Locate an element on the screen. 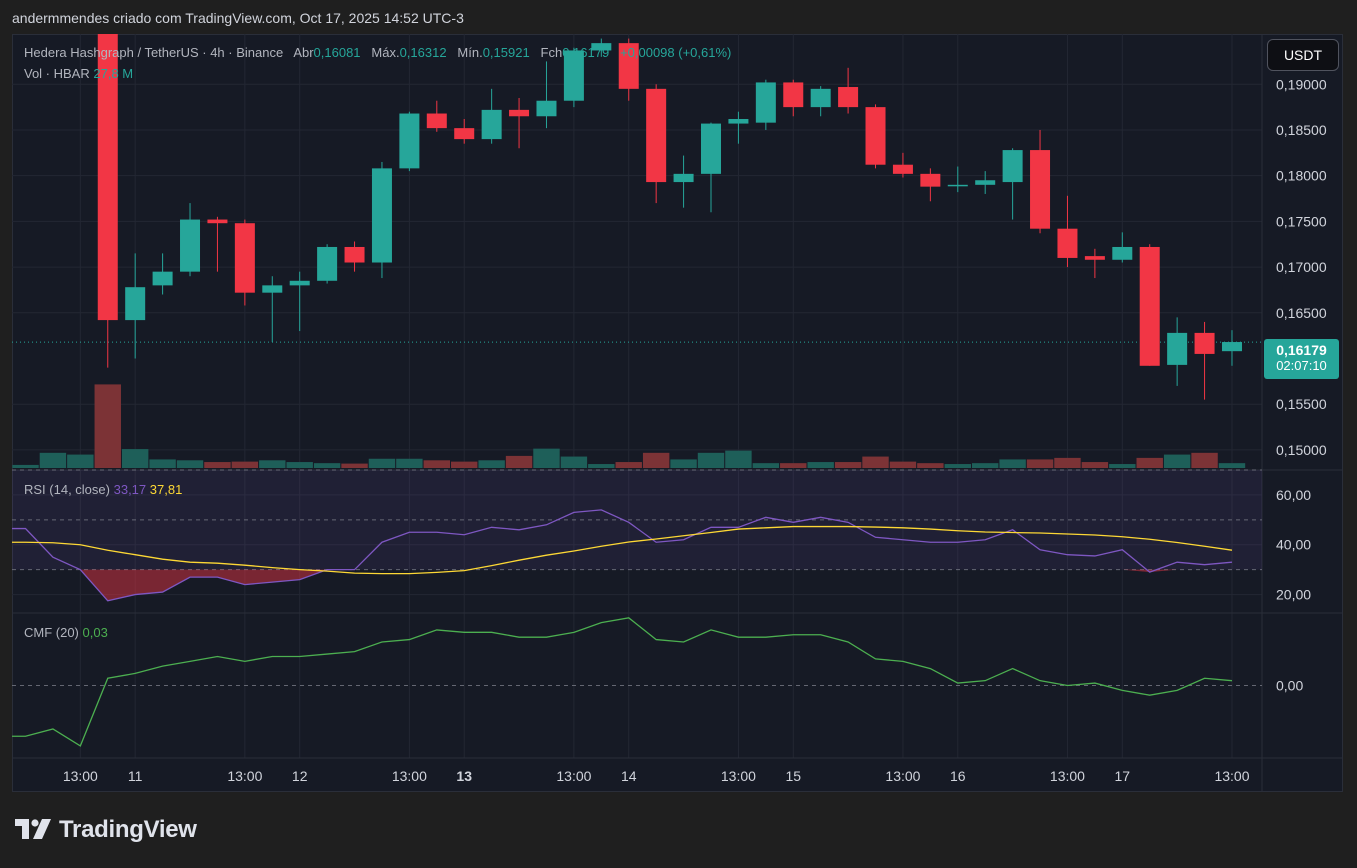 The height and width of the screenshot is (868, 1357). rsi-line is located at coordinates (622, 555).